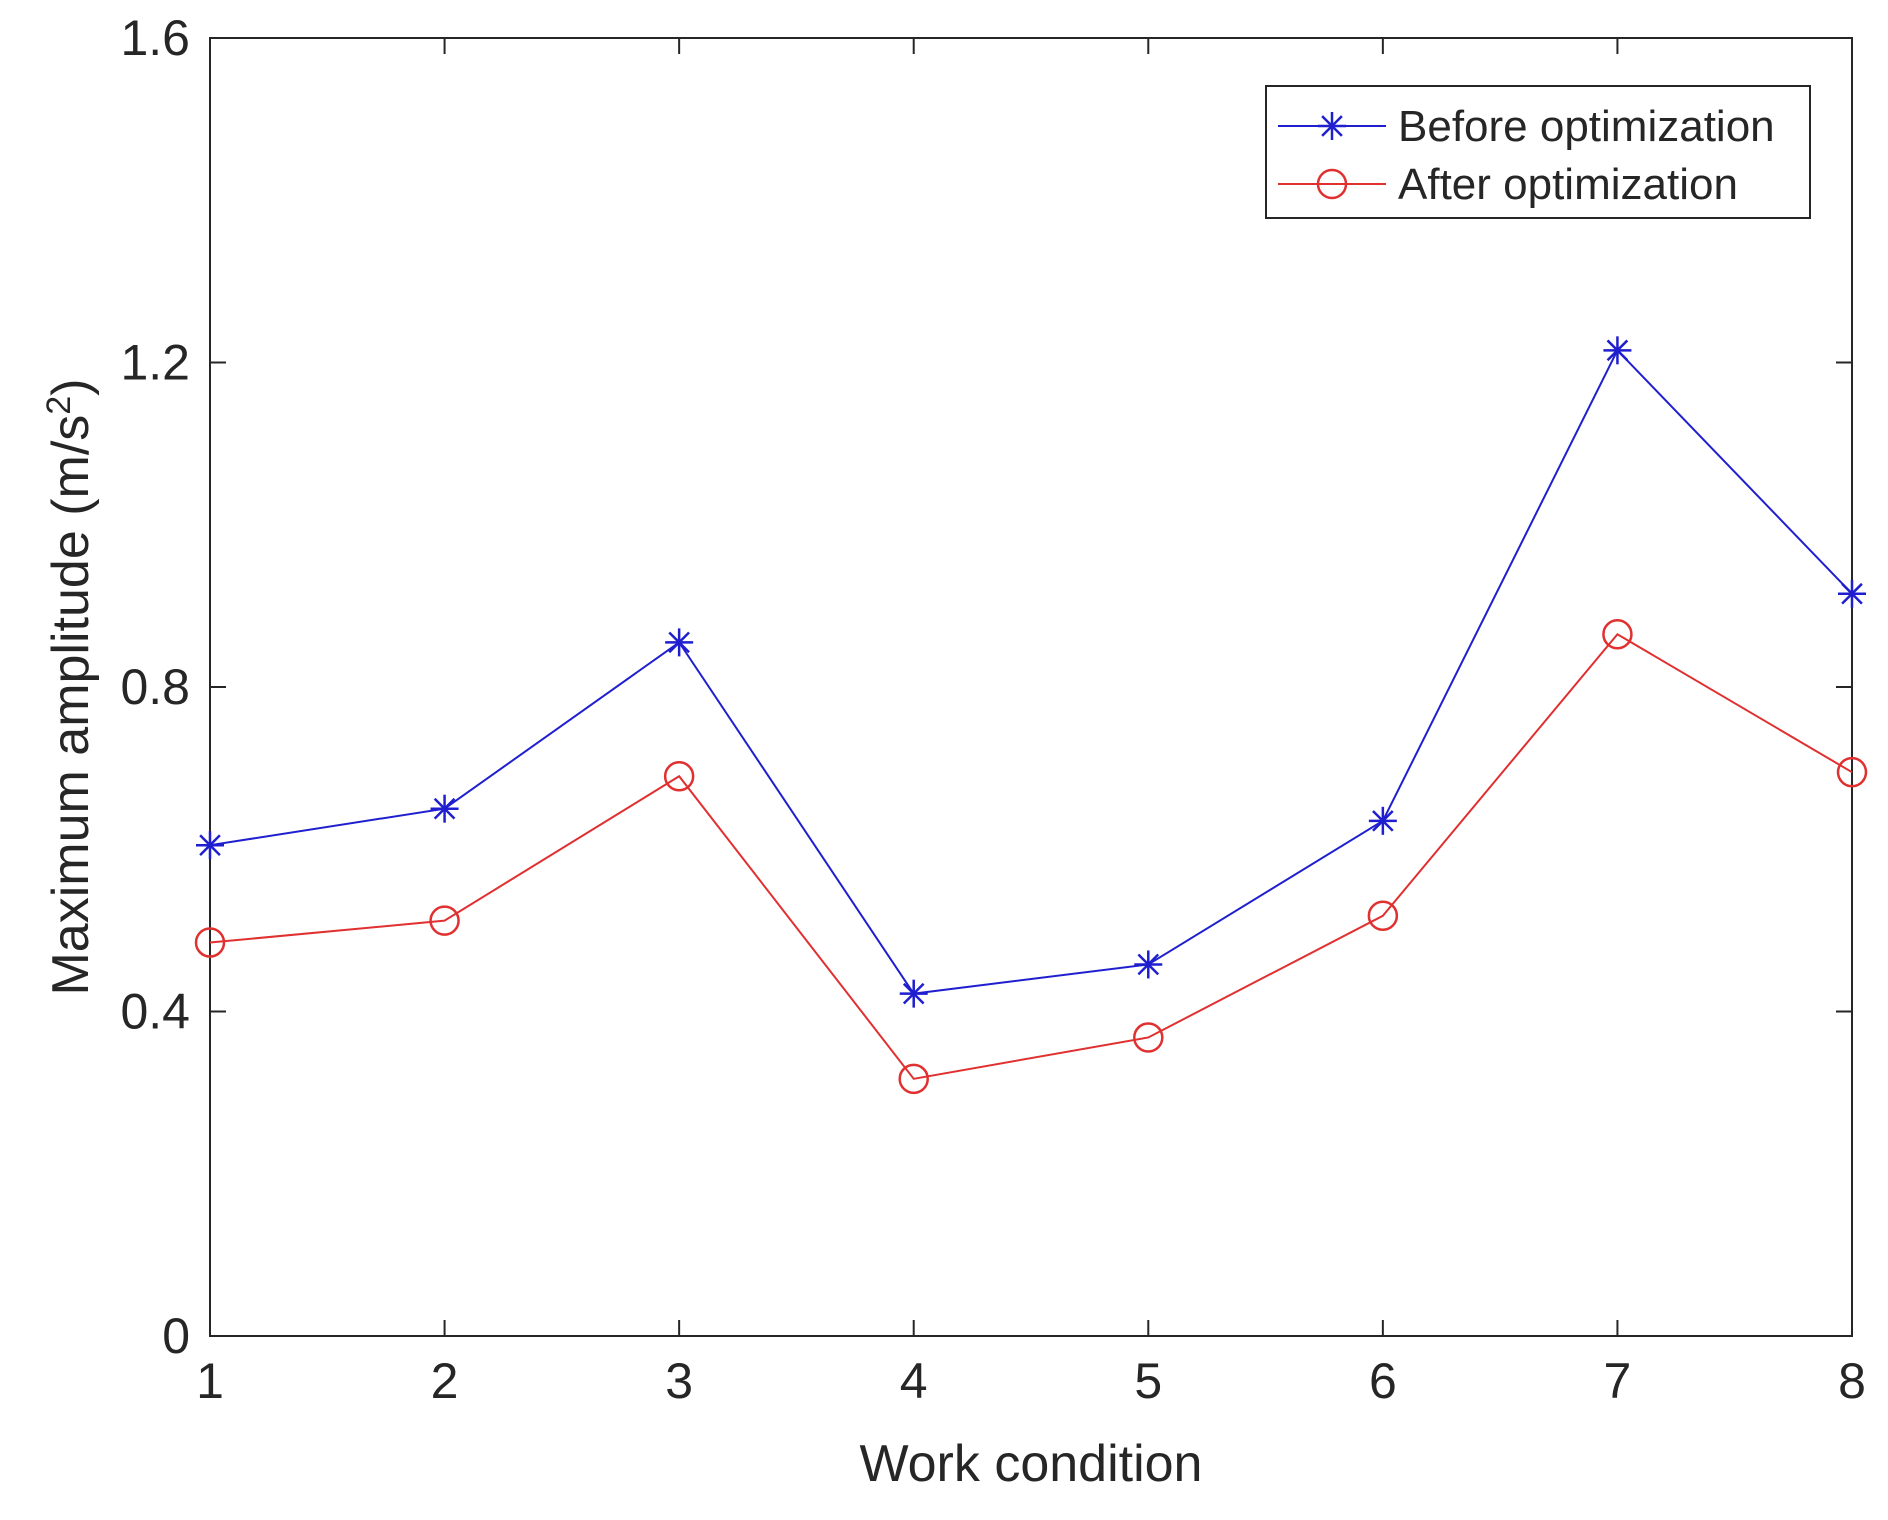 The image size is (1888, 1520). Describe the element at coordinates (445, 1381) in the screenshot. I see `x-tick-label: 2` at that location.